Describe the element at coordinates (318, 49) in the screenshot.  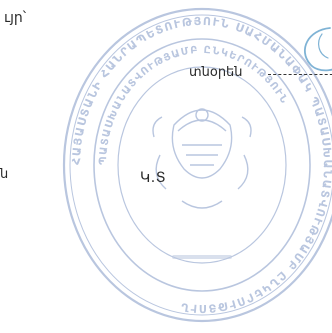
I see `handwritten-signature` at that location.